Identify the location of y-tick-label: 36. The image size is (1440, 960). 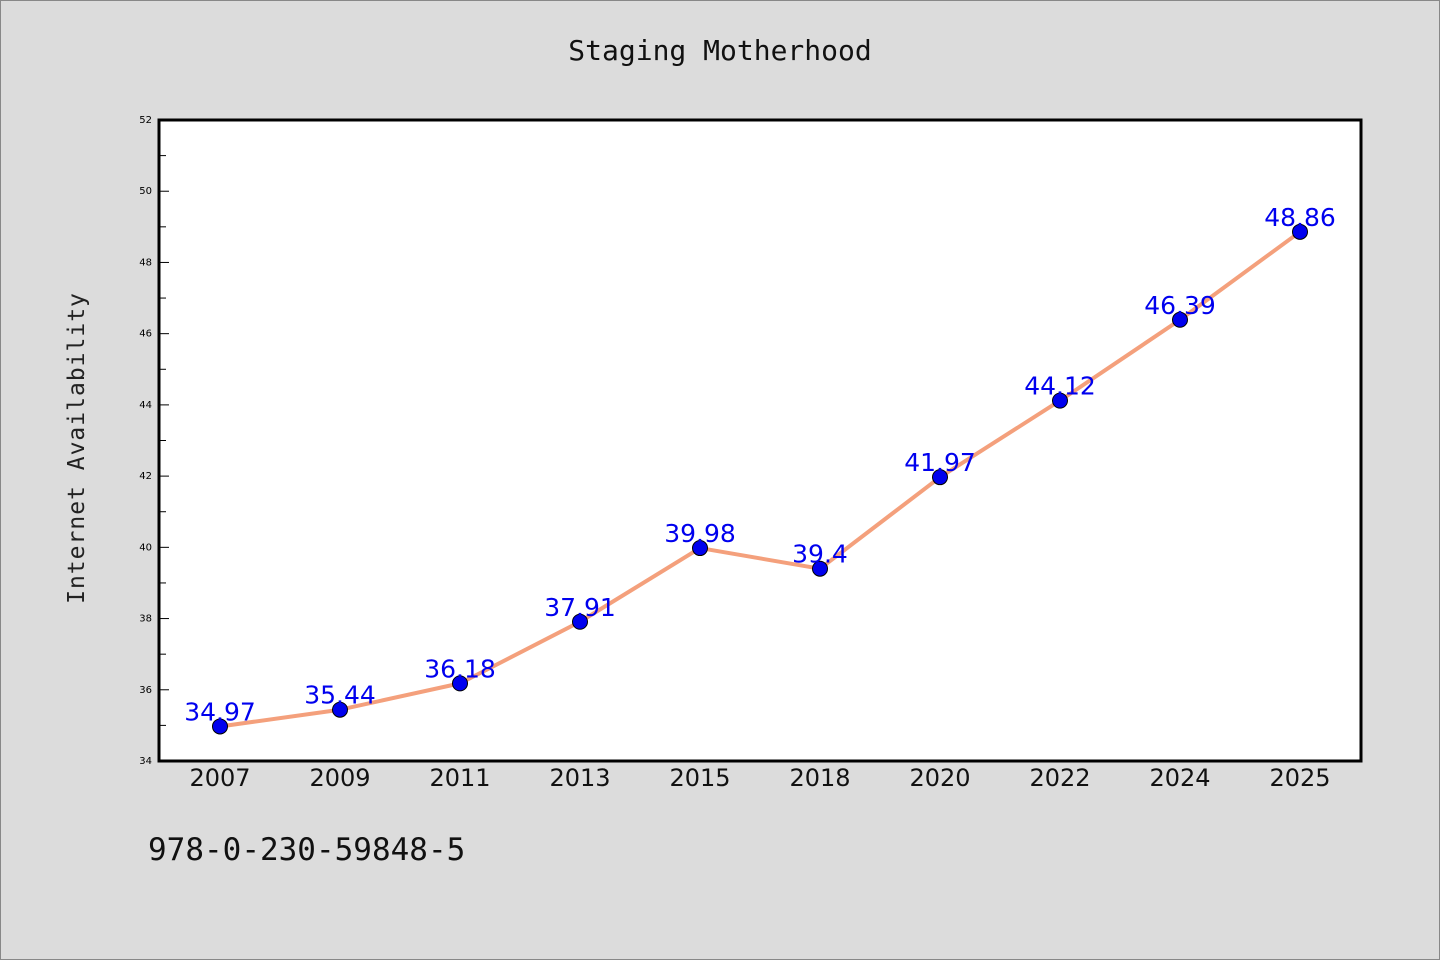
(145, 690).